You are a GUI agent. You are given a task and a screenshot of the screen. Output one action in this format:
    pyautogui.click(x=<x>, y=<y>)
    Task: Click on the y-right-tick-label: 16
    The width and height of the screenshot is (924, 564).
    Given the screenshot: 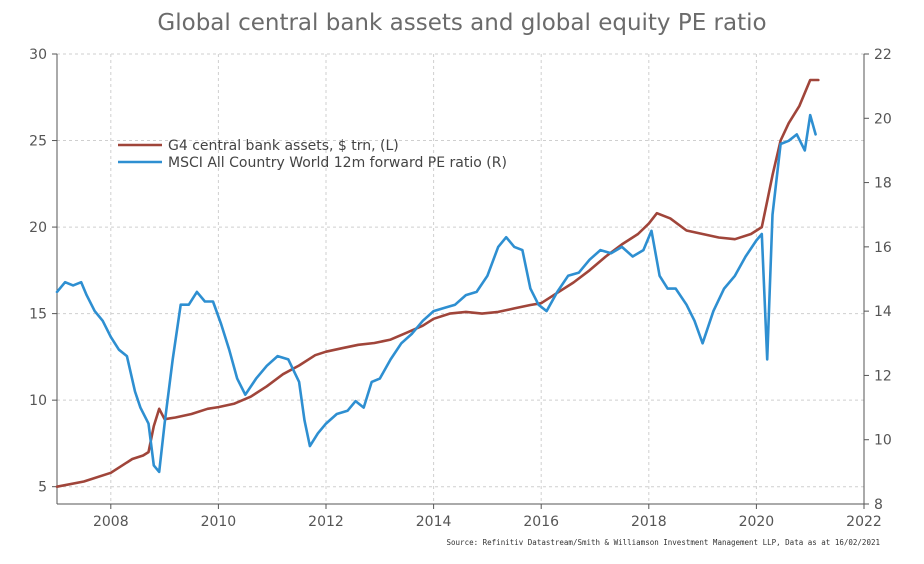 What is the action you would take?
    pyautogui.click(x=883, y=248)
    